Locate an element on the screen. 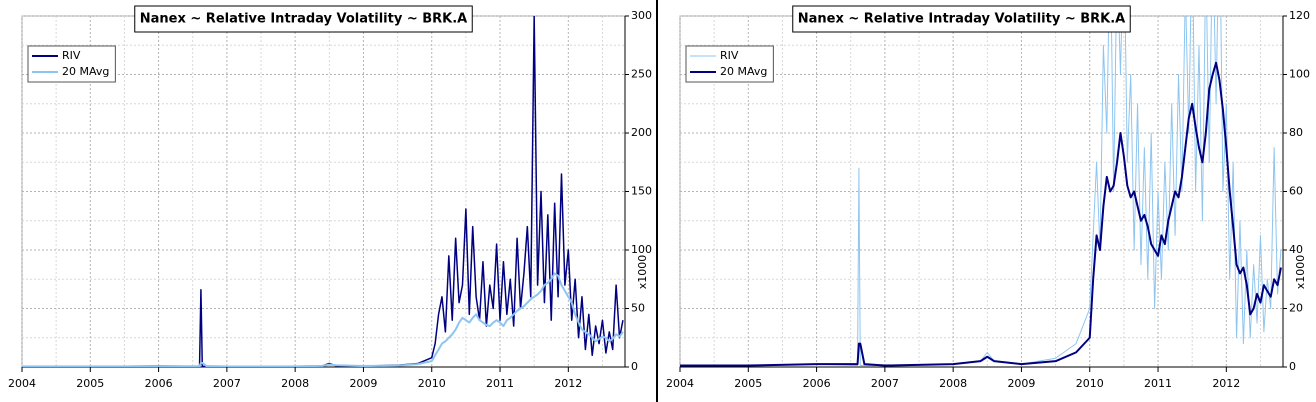  y-tick-label: 200 is located at coordinates (641, 132).